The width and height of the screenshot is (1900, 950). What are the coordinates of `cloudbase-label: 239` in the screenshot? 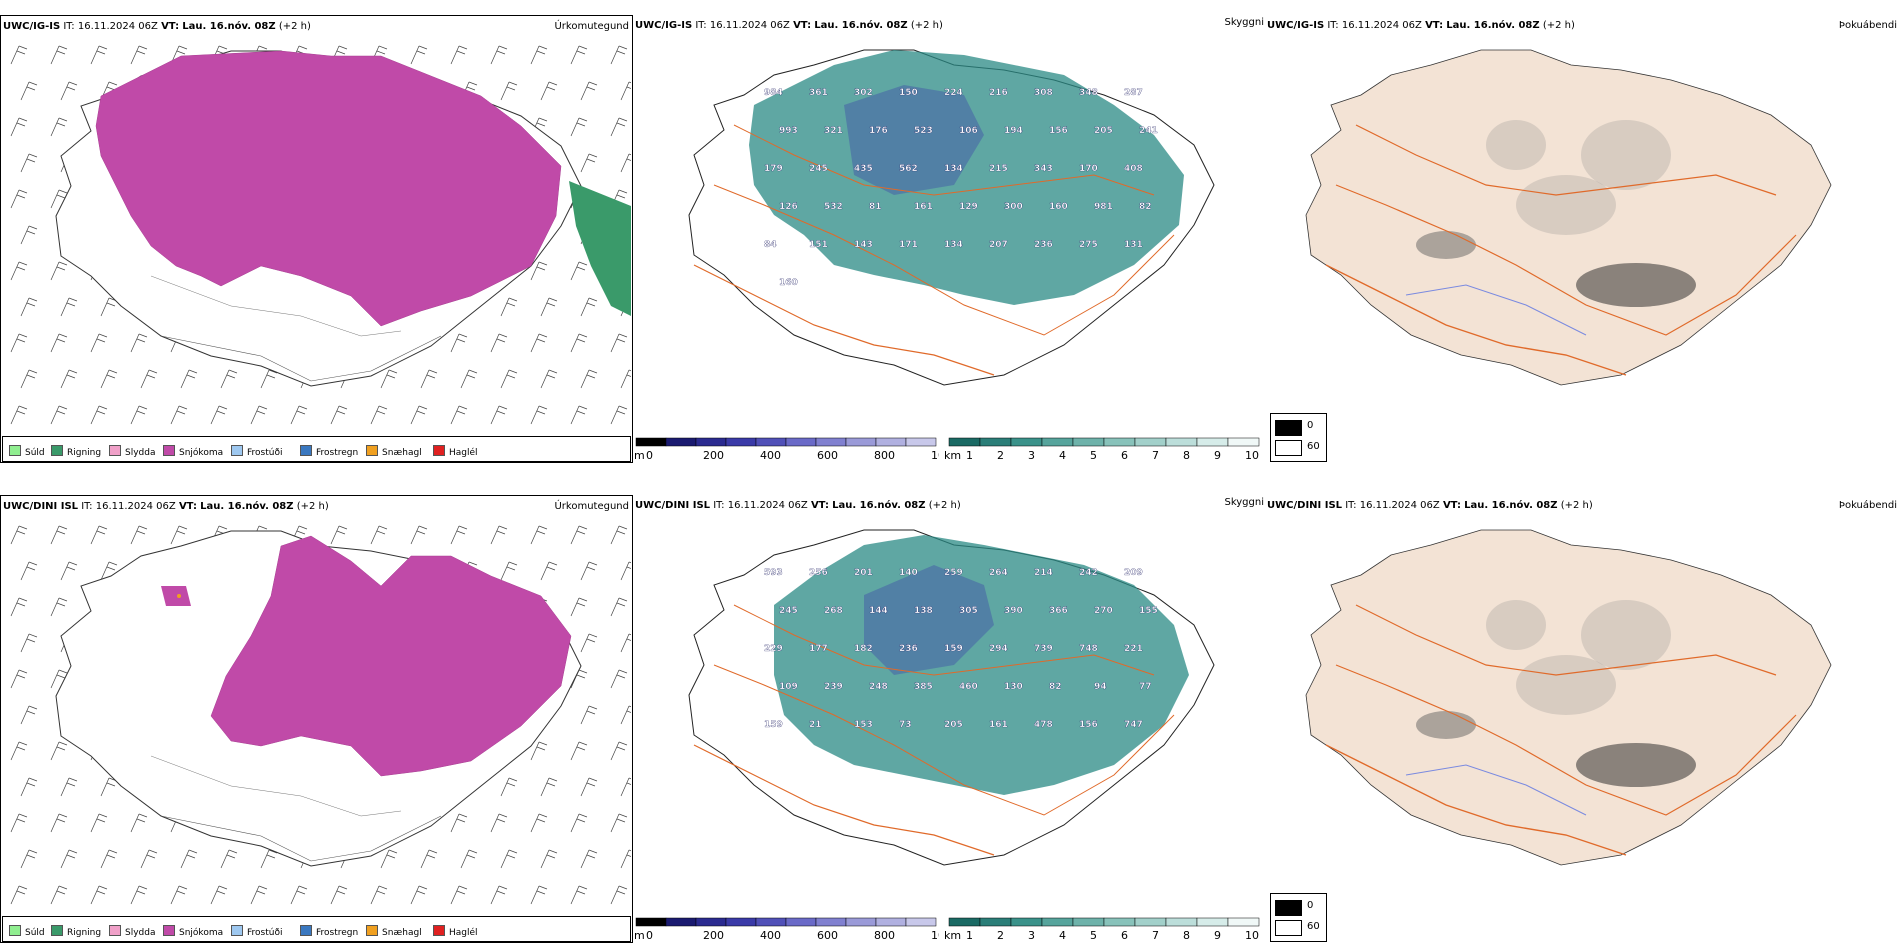 It's located at (833, 687).